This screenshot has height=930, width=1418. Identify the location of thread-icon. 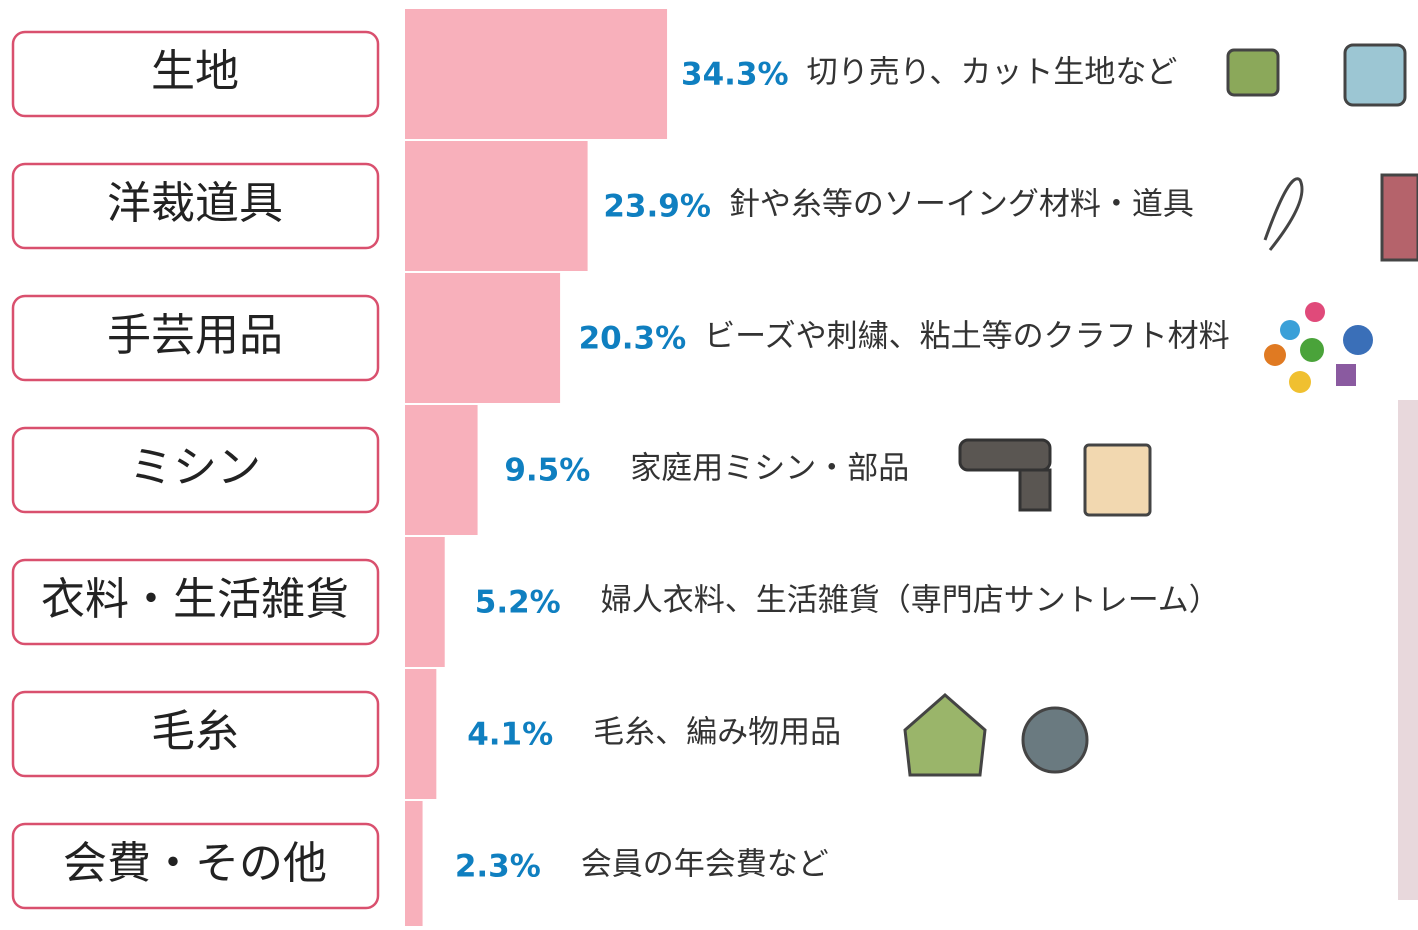
(1399, 217).